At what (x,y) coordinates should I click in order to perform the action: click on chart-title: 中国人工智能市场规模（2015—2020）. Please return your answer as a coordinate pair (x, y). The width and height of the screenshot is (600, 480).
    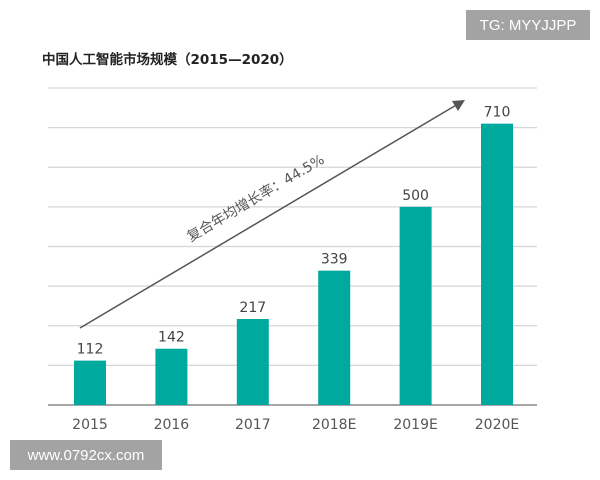
    Looking at the image, I should click on (167, 60).